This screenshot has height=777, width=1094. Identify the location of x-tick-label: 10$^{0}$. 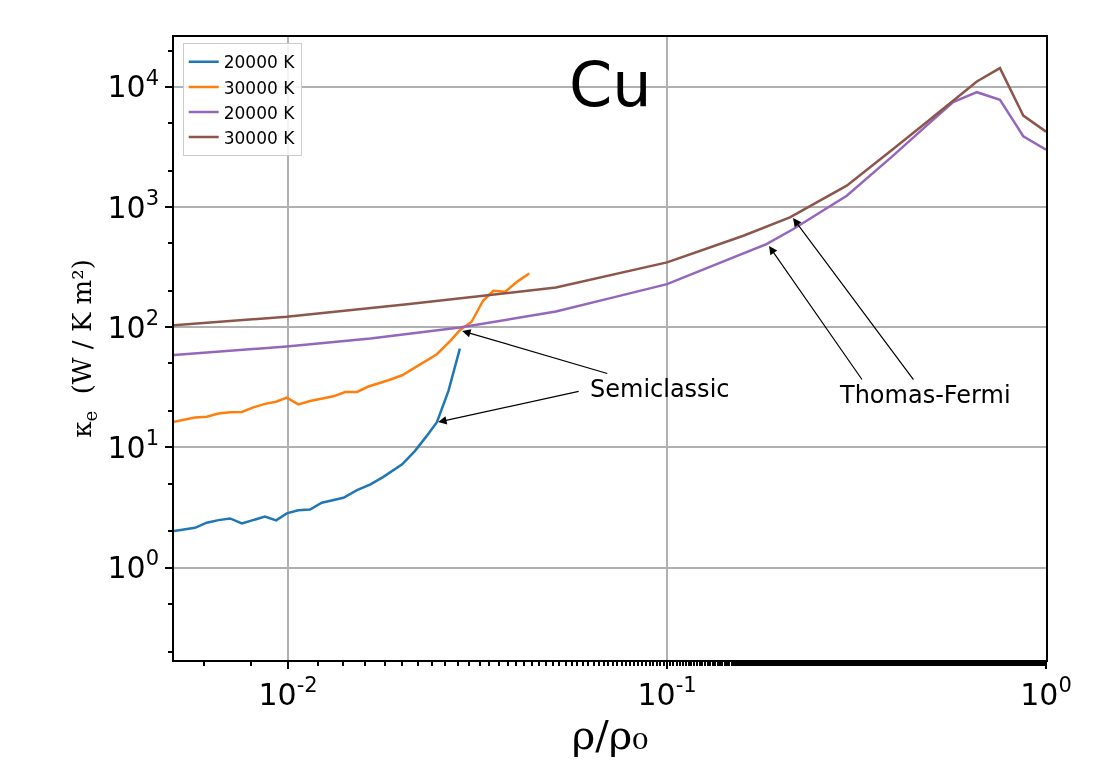
(1046, 692).